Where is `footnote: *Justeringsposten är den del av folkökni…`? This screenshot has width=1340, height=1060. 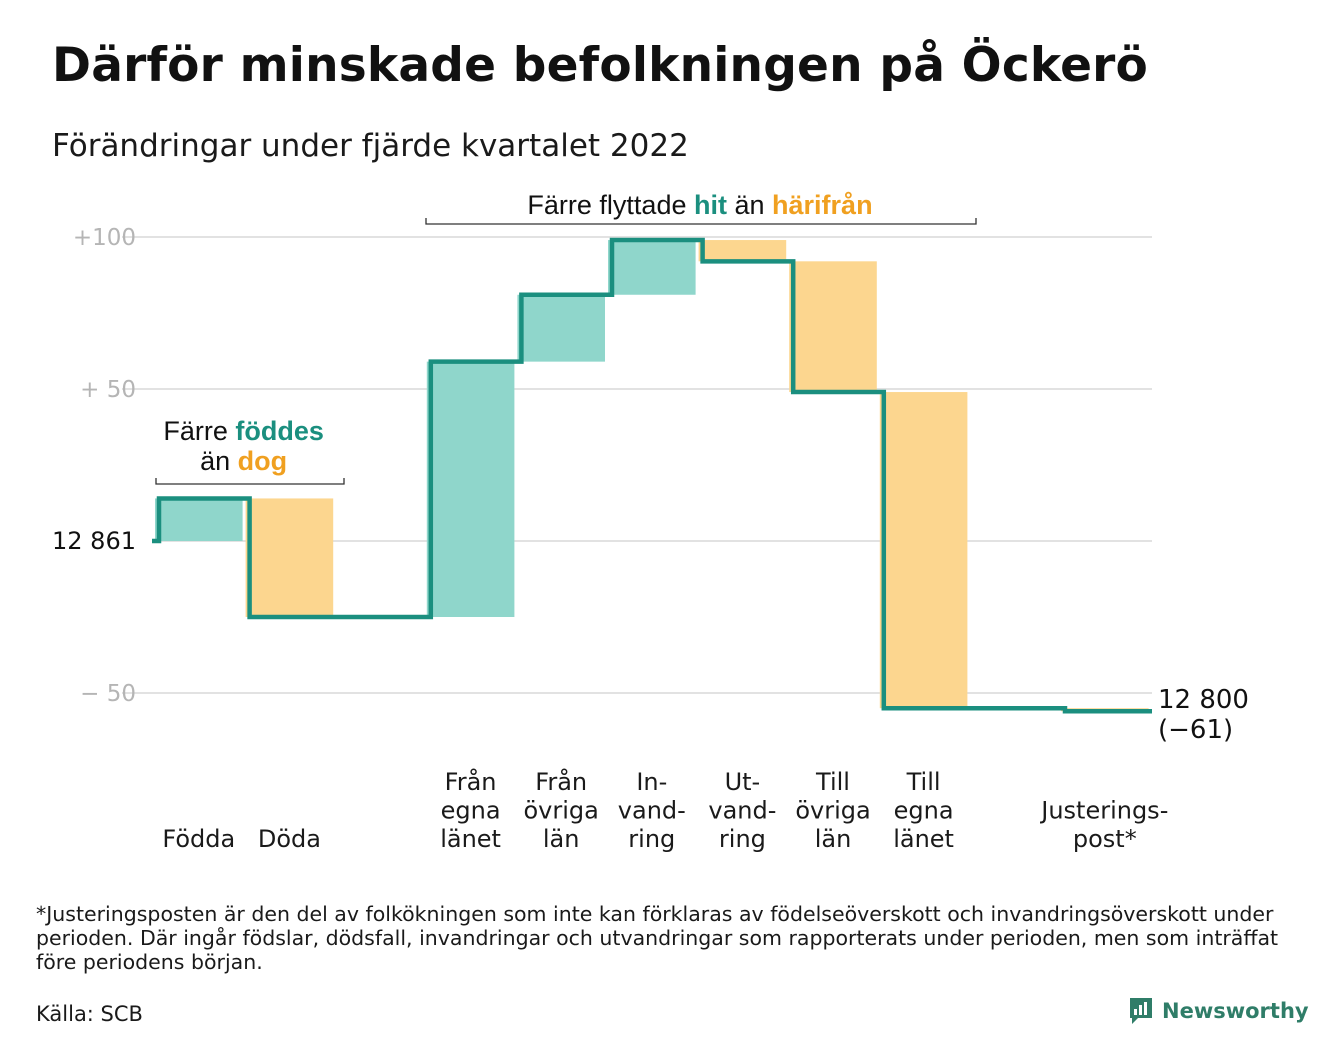
footnote: *Justeringsposten är den del av folkökni… is located at coordinates (657, 938).